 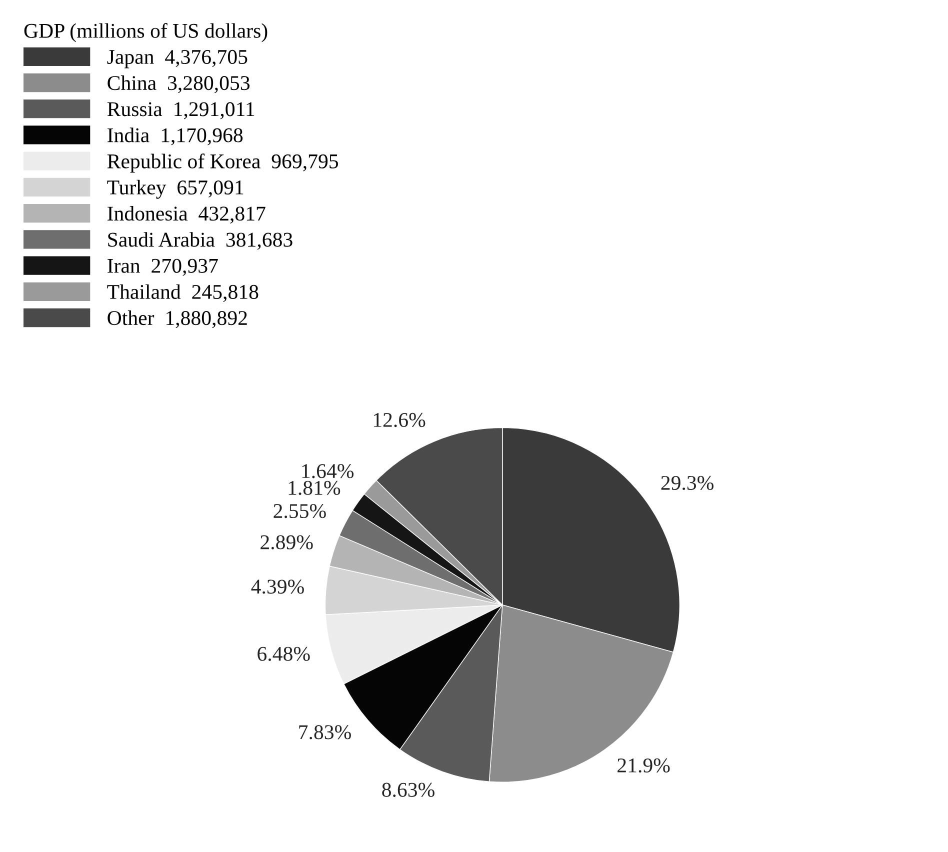 I want to click on legend-label: Republic of Korea 969,795, so click(x=222, y=163).